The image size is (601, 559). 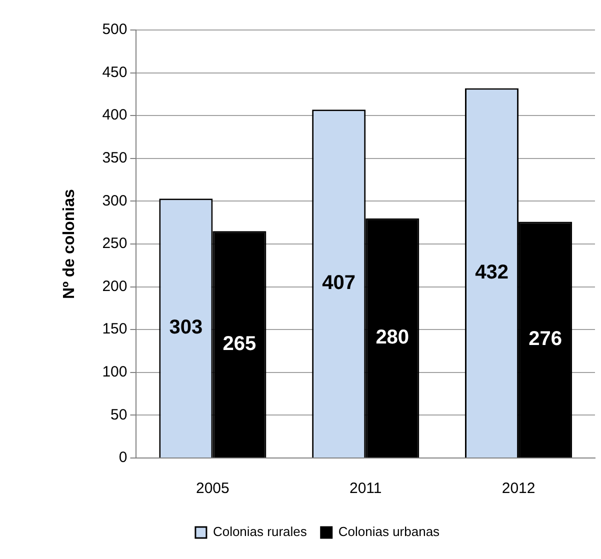 What do you see at coordinates (389, 532) in the screenshot?
I see `legend-label: Colonias urbanas` at bounding box center [389, 532].